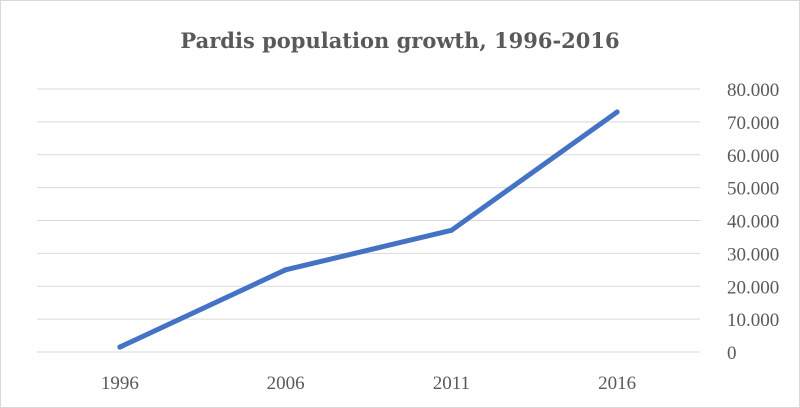 This screenshot has height=408, width=800. I want to click on x-axis-tick-labels: 1996 2006 2011 2016, so click(368, 383).